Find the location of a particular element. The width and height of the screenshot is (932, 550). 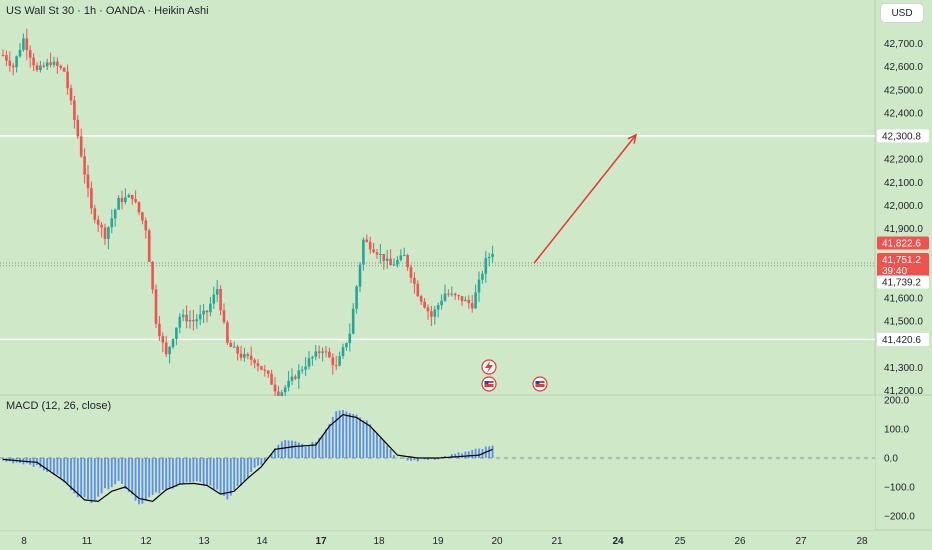

lightning-event-icon is located at coordinates (489, 367).